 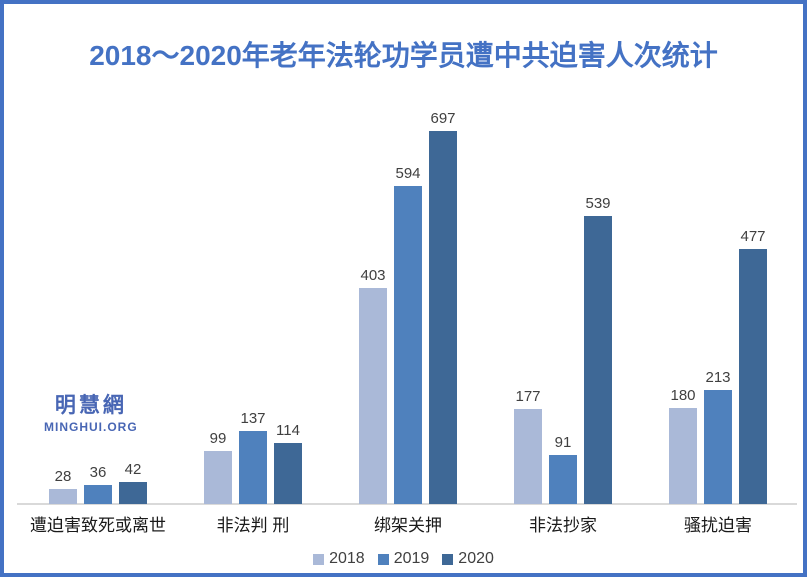 What do you see at coordinates (288, 473) in the screenshot?
I see `bar-2020-cat2` at bounding box center [288, 473].